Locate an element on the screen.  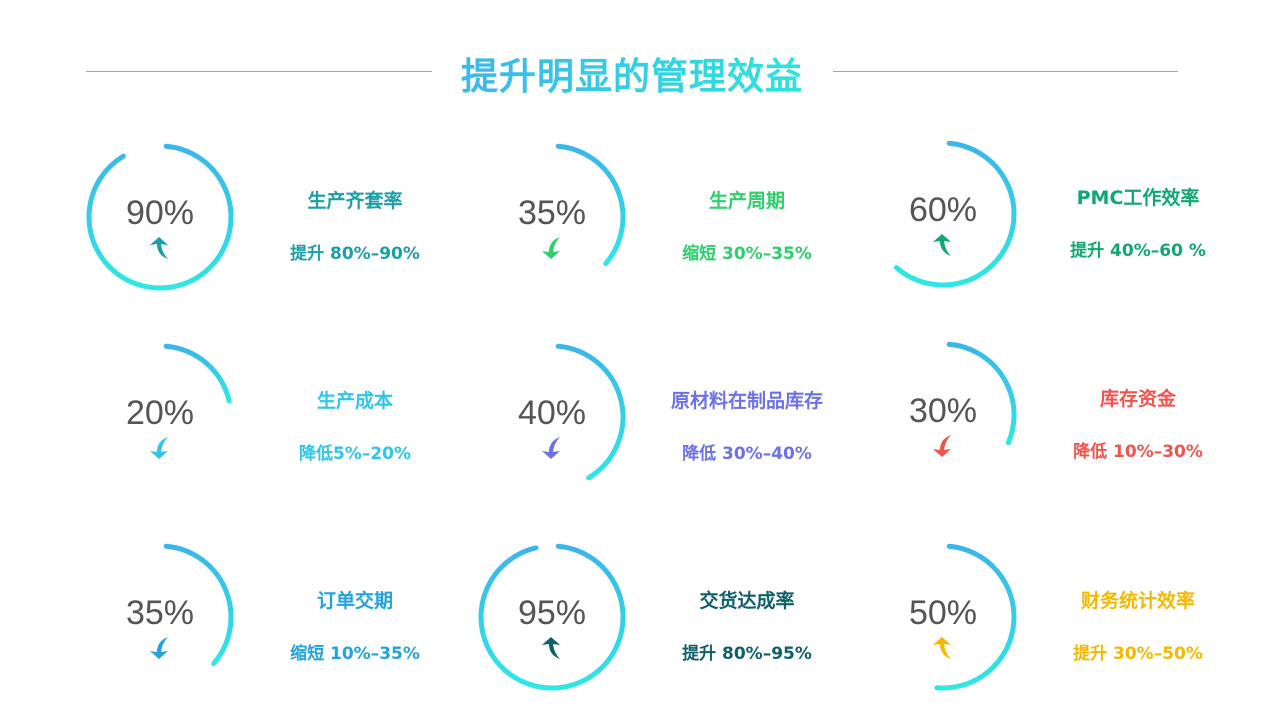
metric-value: 30% is located at coordinates (943, 411).